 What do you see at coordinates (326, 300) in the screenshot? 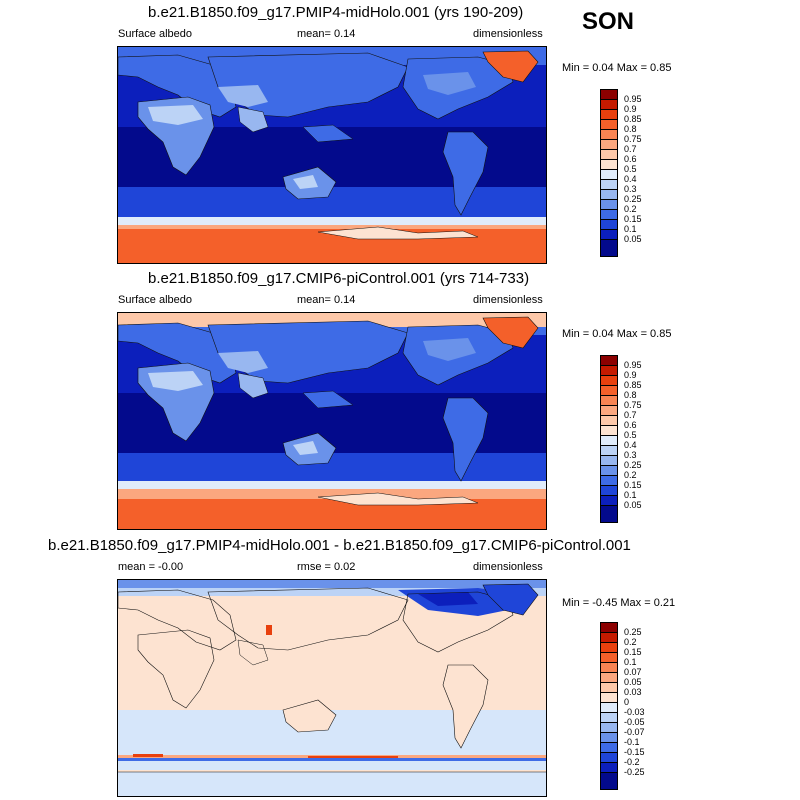
I see `panel-2-mean-label: mean= 0.14` at bounding box center [326, 300].